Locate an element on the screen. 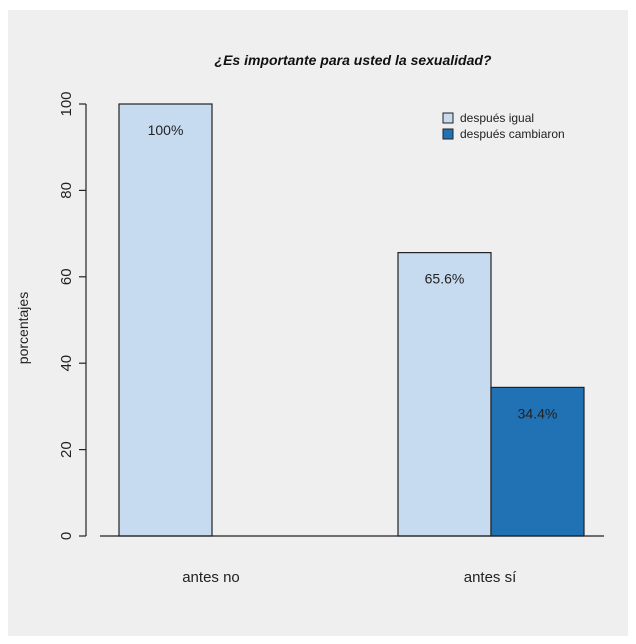 Image resolution: width=636 pixels, height=644 pixels. y-axis-title: porcentajes is located at coordinates (23, 328).